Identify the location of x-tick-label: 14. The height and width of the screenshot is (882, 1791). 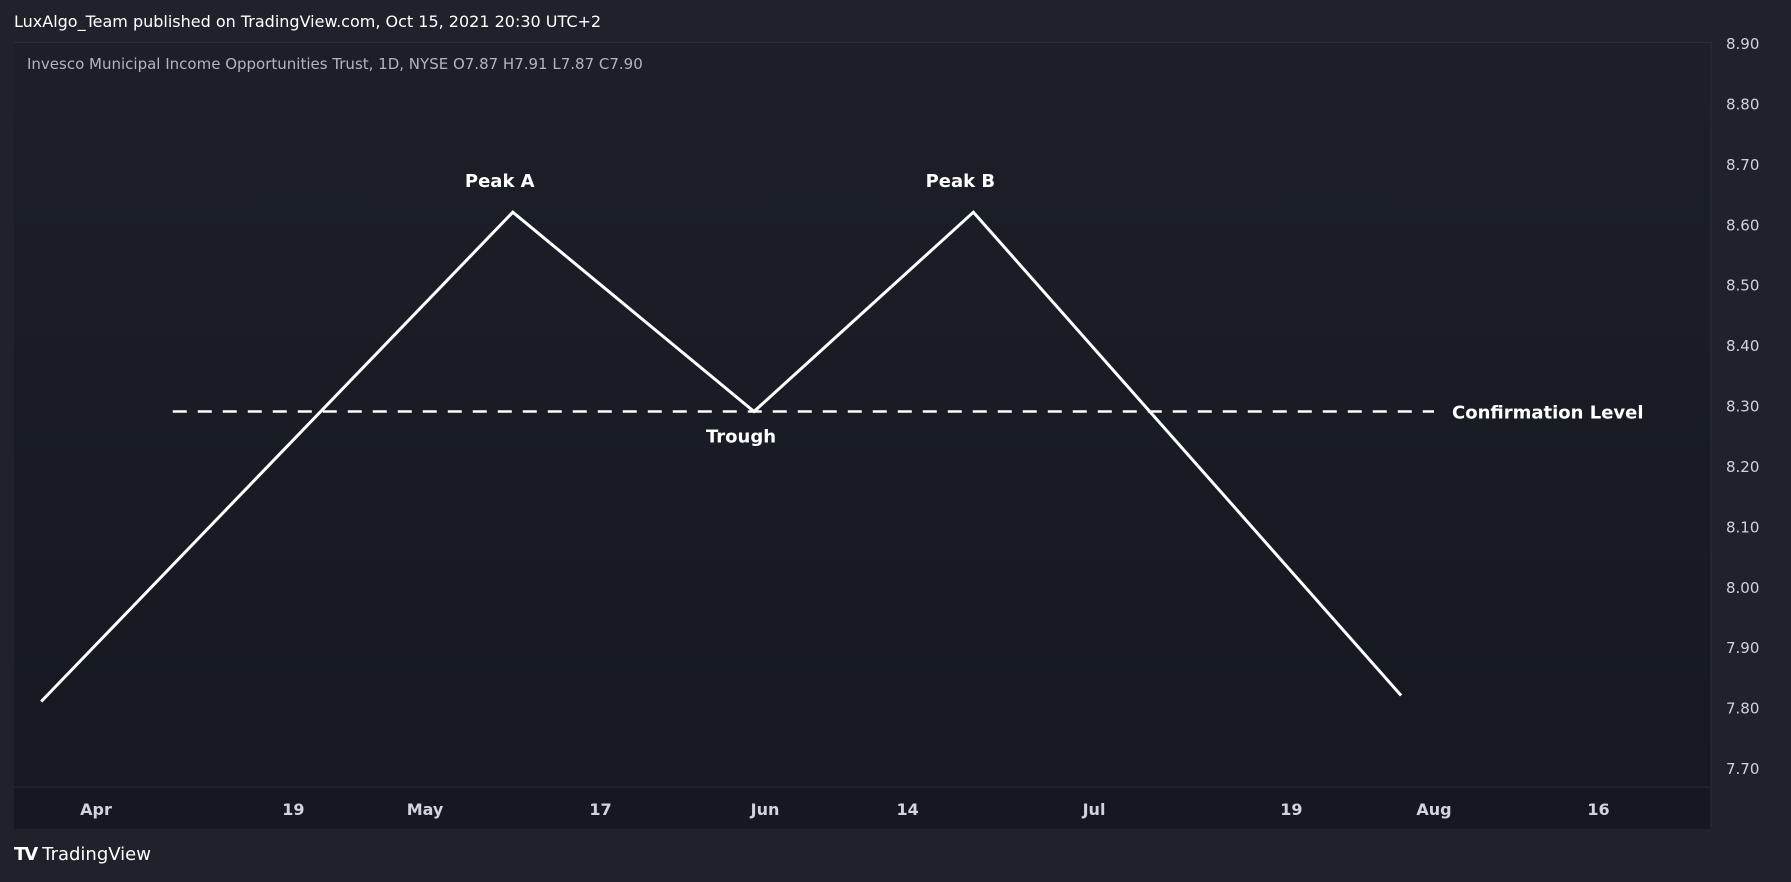
(907, 809).